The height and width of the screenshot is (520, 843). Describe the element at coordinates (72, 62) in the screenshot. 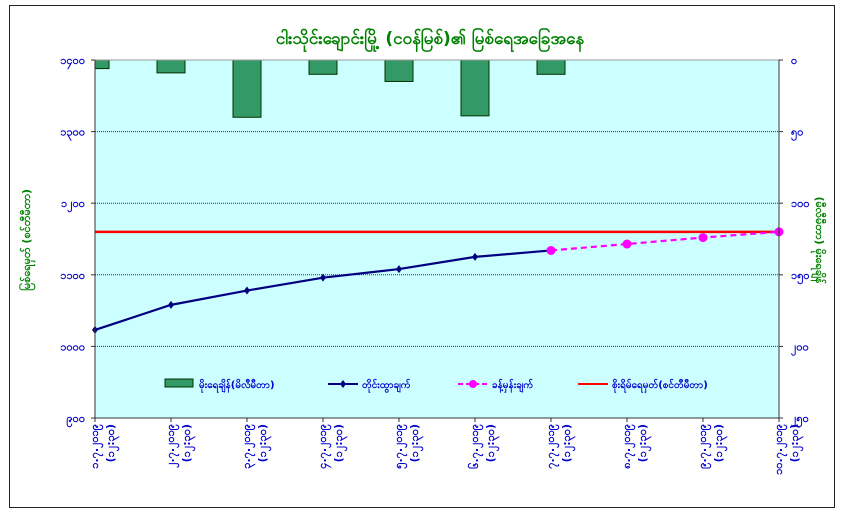

I see `y-tick-label: ၁၄၀၀` at that location.